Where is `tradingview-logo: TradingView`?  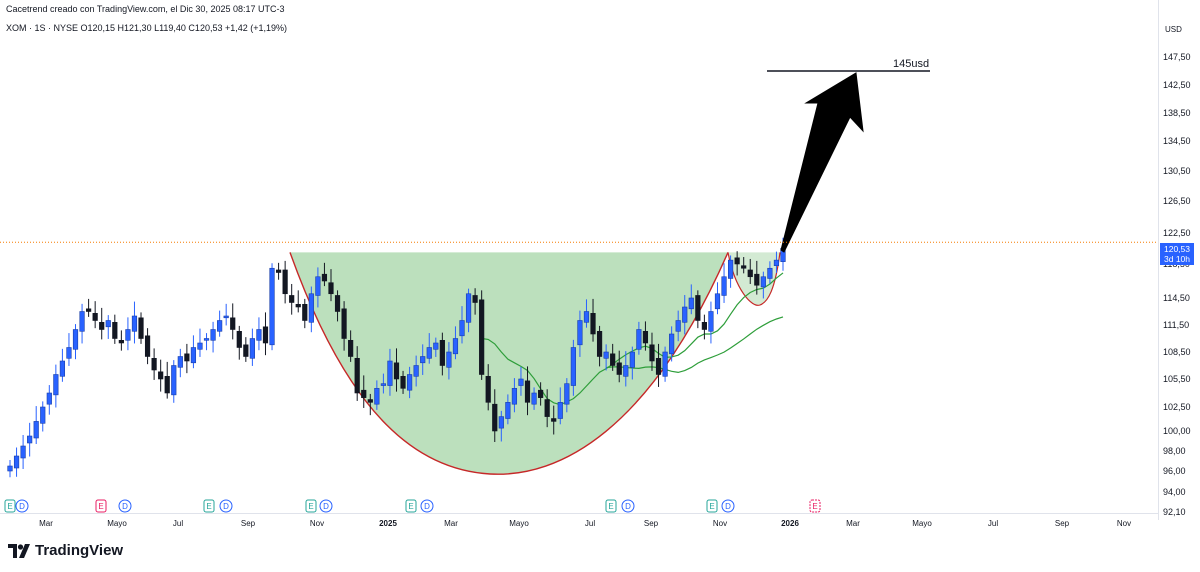
tradingview-logo: TradingView is located at coordinates (65, 550).